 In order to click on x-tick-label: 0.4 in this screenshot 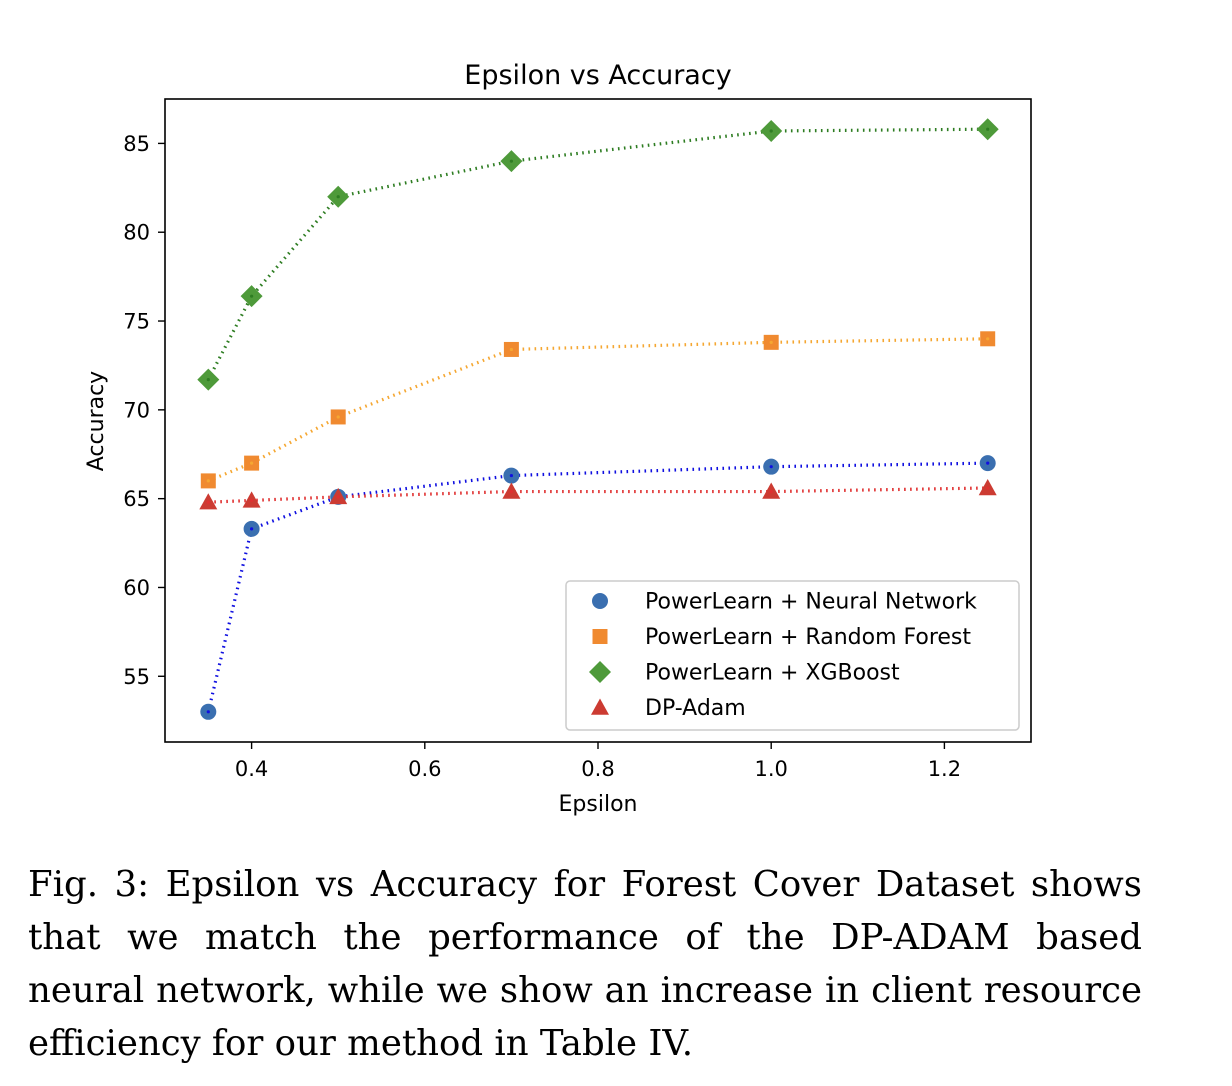, I will do `click(251, 769)`.